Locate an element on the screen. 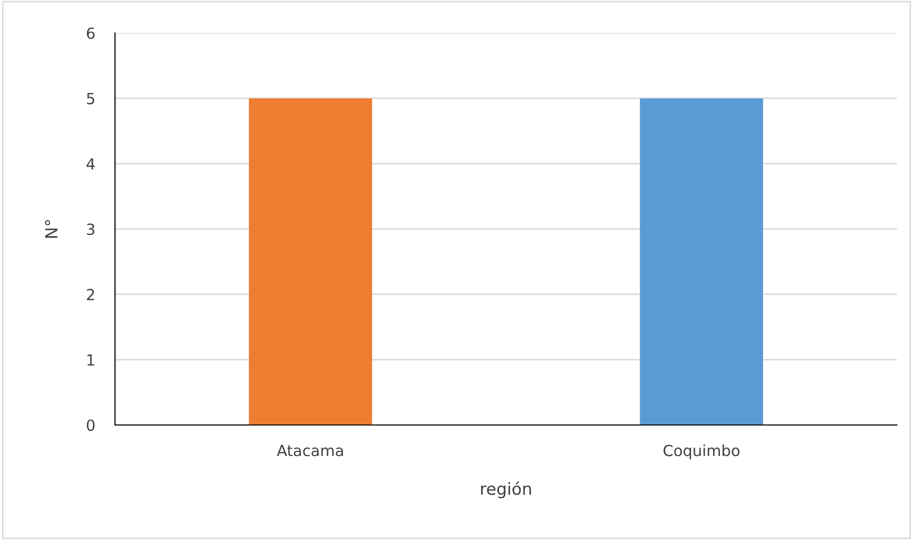 This screenshot has width=913, height=540. y-tick-label: 6 is located at coordinates (90, 33).